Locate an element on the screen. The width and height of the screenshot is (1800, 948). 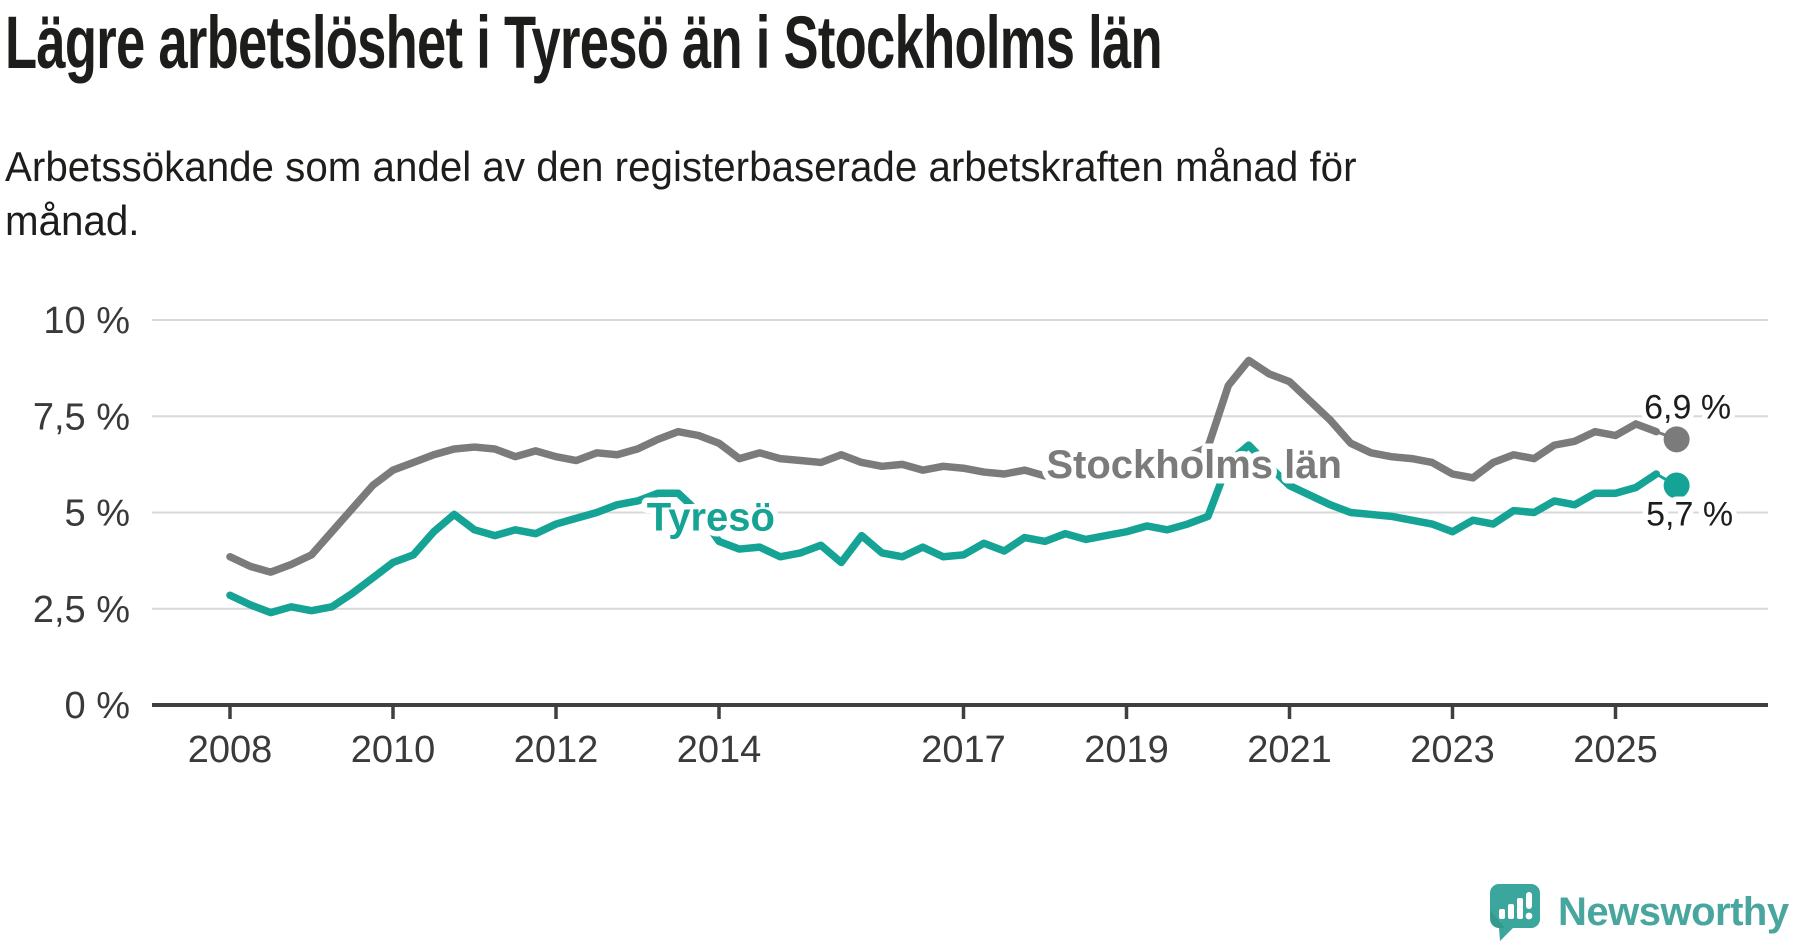
exclamation-bar is located at coordinates (1529, 900).